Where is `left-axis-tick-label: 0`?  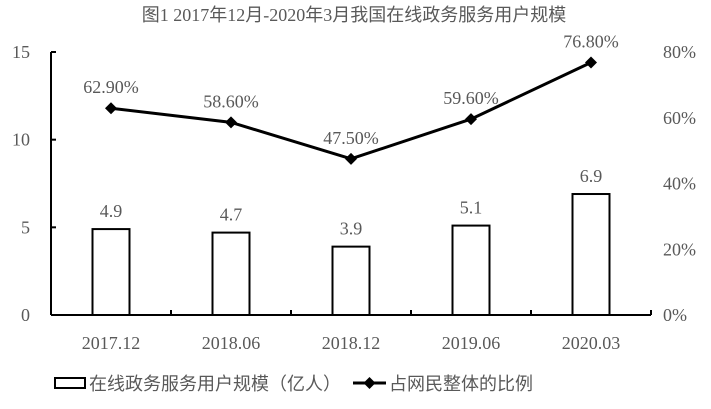 left-axis-tick-label: 0 is located at coordinates (25, 315).